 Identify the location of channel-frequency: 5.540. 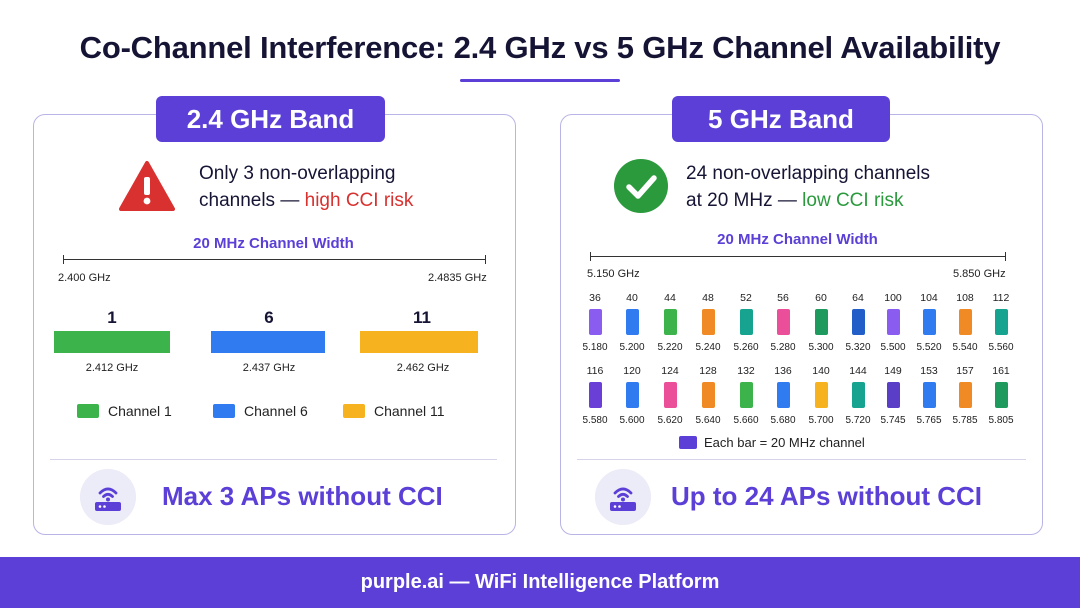
(965, 347).